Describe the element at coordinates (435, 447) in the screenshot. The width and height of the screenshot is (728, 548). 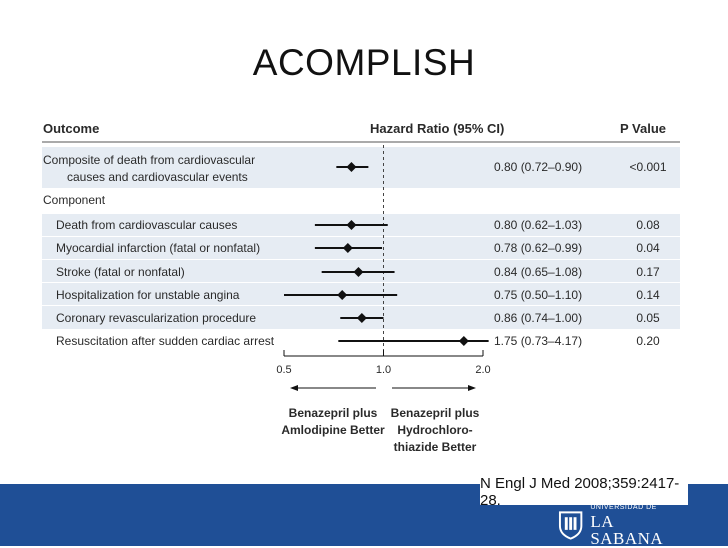
I see `direction-label-right: thiazide Better` at that location.